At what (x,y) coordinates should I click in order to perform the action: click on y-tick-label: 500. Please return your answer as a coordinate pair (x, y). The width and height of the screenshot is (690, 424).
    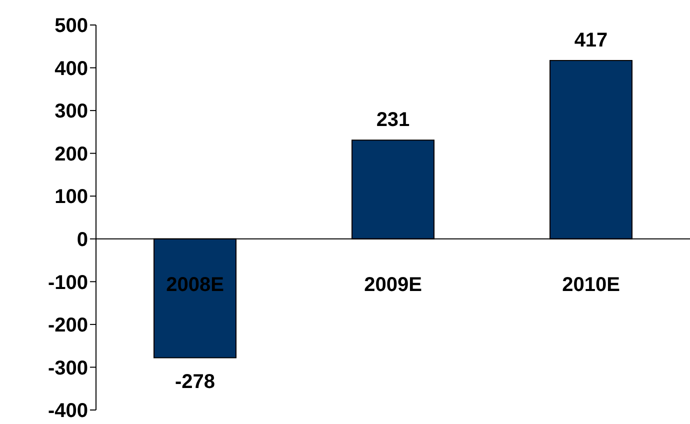
    Looking at the image, I should click on (71, 26).